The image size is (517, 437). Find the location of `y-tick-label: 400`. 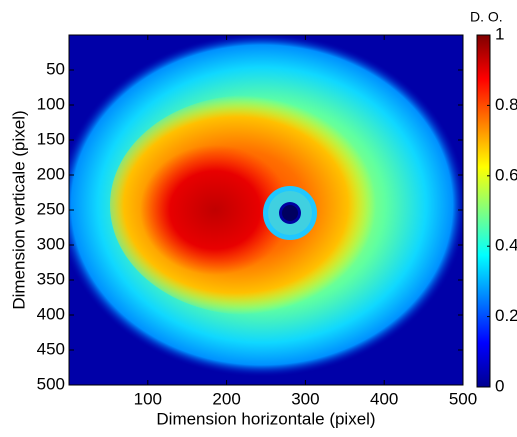

y-tick-label: 400 is located at coordinates (51, 313).